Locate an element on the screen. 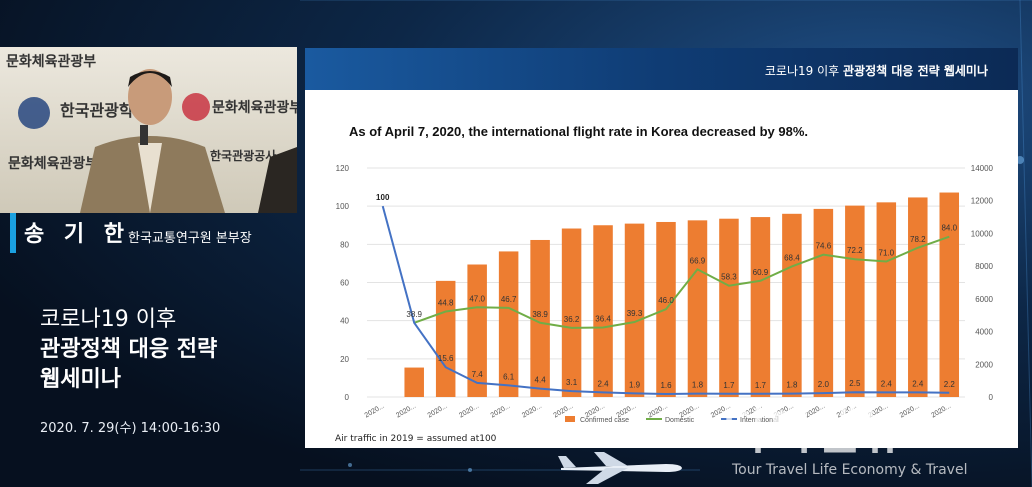 The image size is (1032, 487). data-label-international: 1.9 is located at coordinates (635, 384).